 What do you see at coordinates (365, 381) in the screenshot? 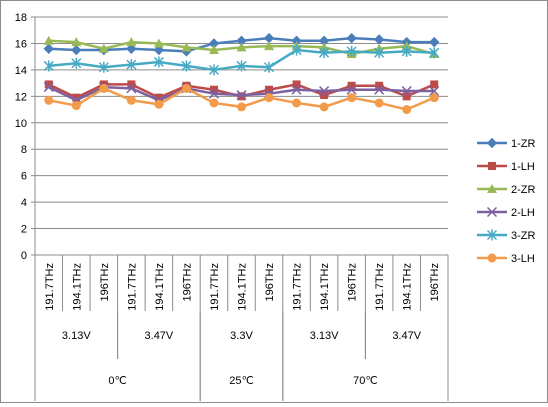
I see `temperature-group-label: 70℃` at bounding box center [365, 381].